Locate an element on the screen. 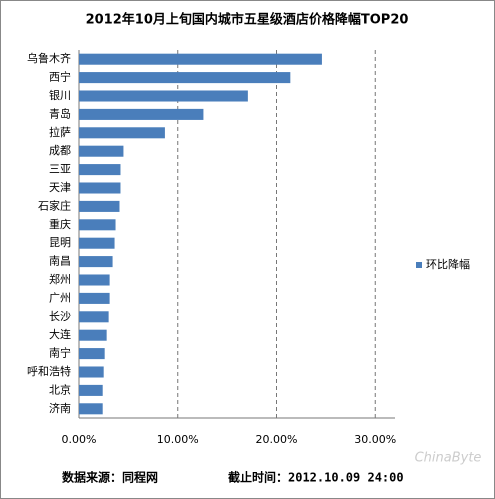  y-tick-label: 南昌 is located at coordinates (60, 261).